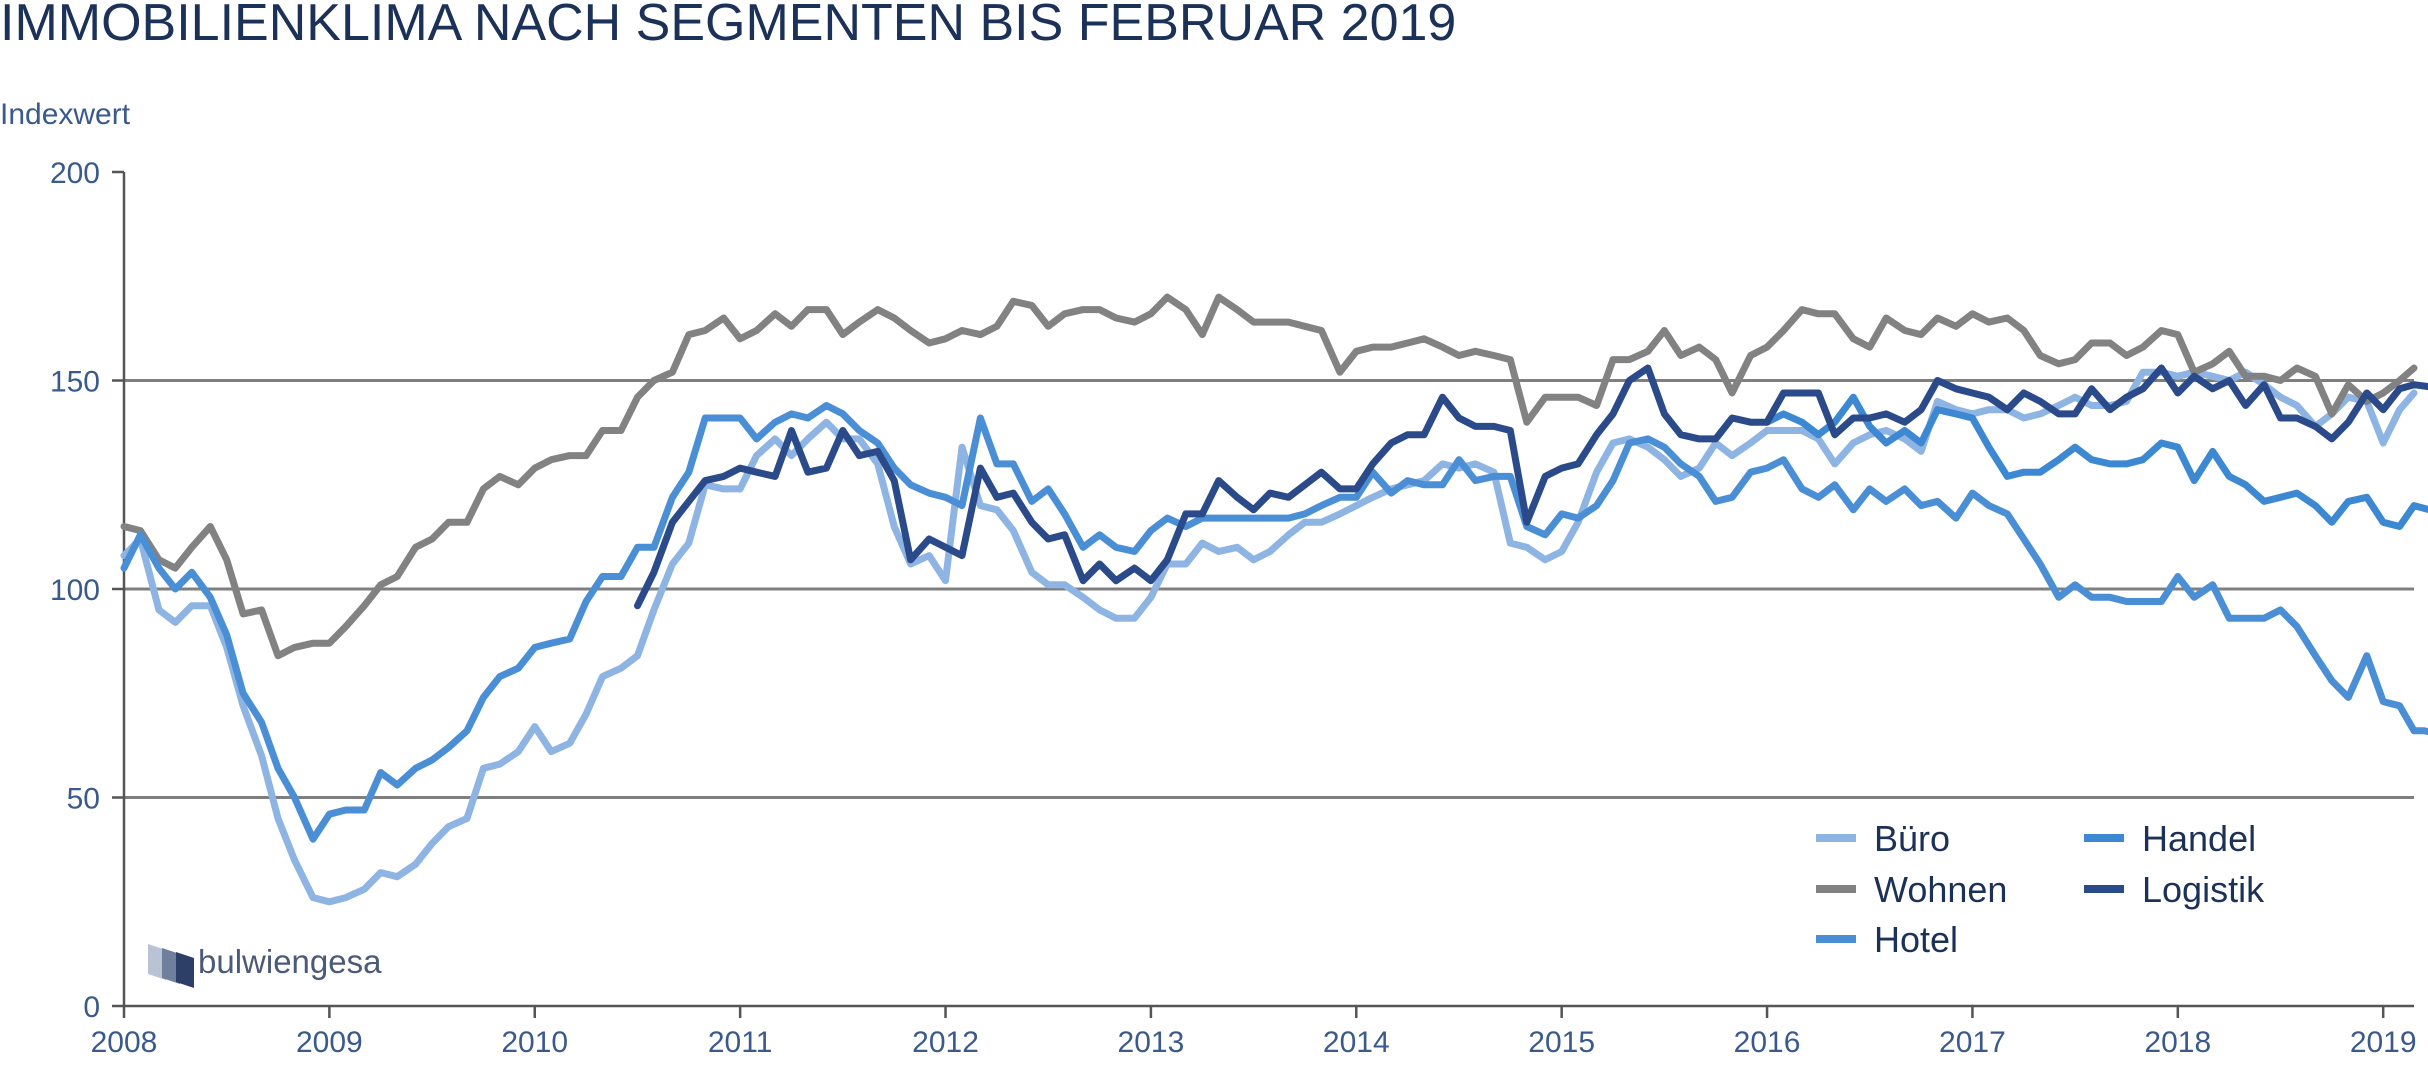 This screenshot has height=1070, width=2428. I want to click on x-tick-label: 2014, so click(1356, 1042).